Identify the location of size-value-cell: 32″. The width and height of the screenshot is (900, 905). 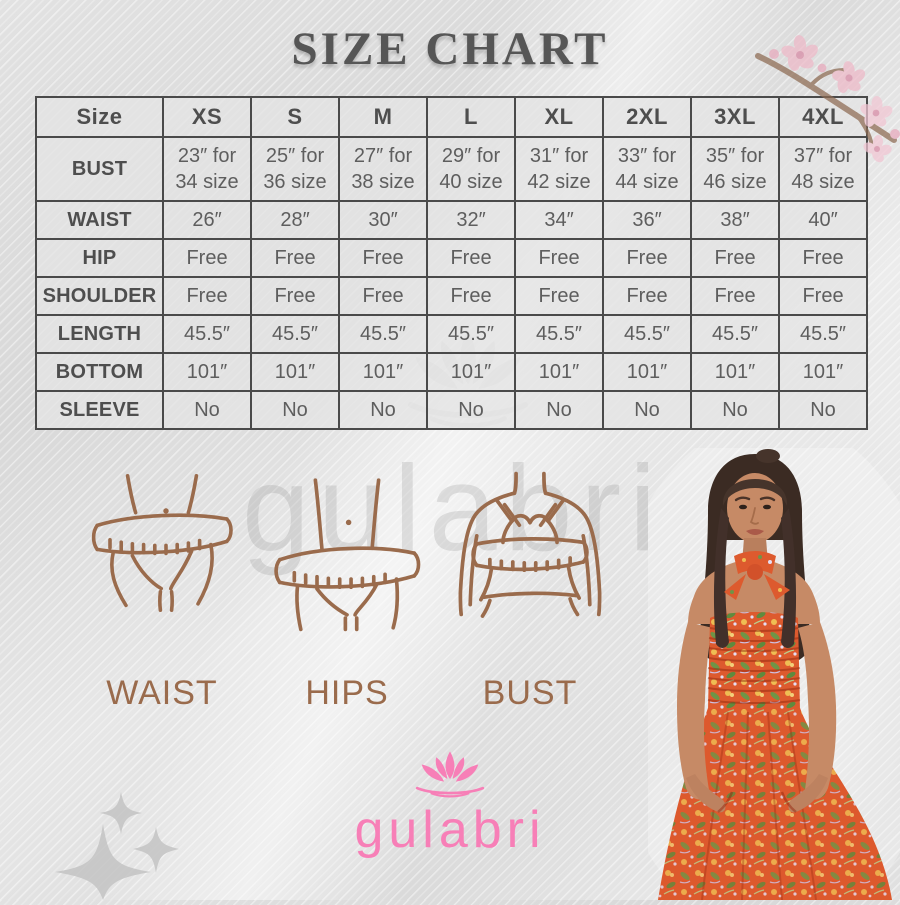
(471, 220).